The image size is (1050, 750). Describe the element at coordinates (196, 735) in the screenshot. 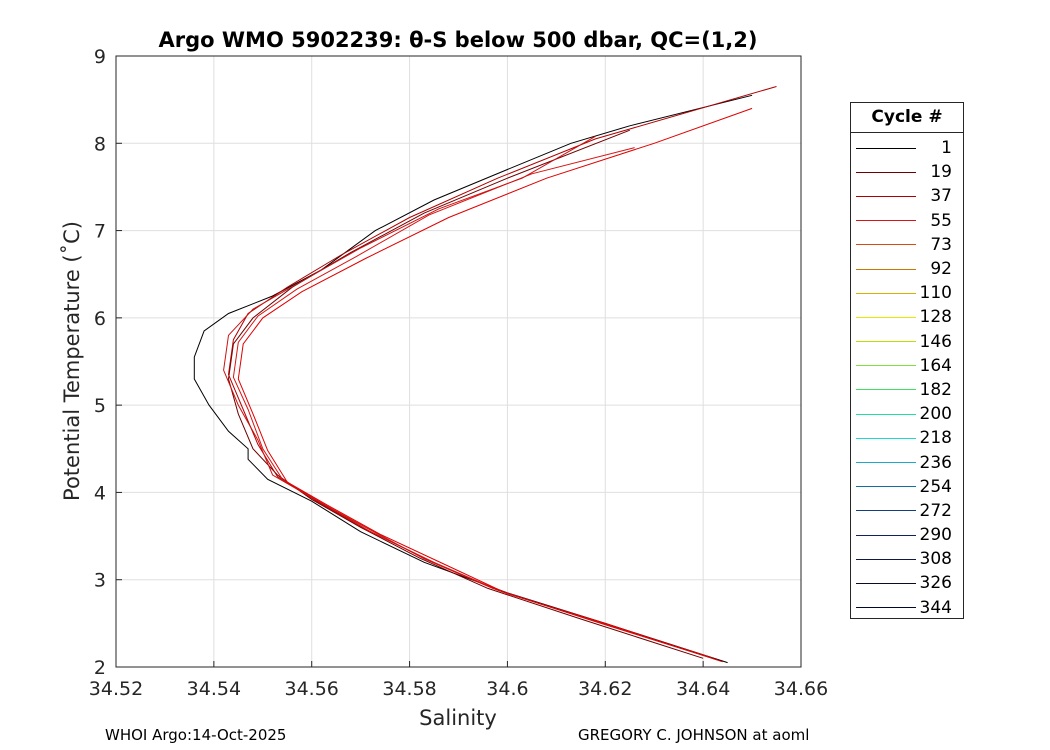

I see `footer-credit-left: WHOI Argo:14-Oct-2025` at that location.